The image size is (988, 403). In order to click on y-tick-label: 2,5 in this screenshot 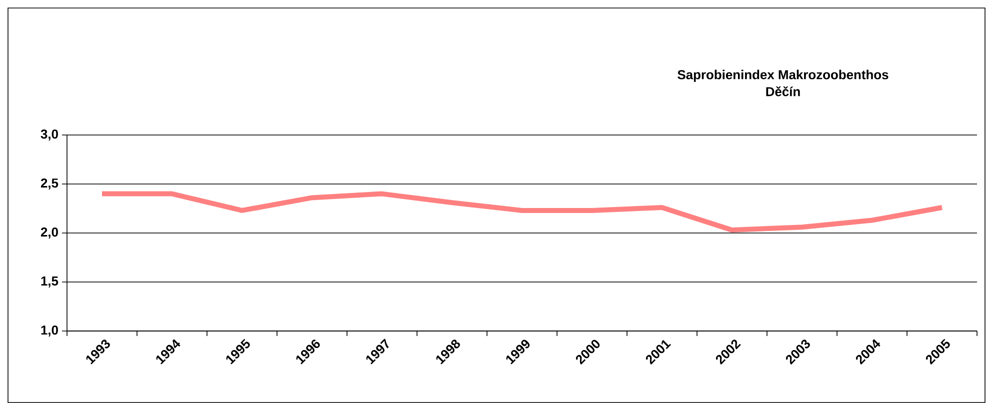, I will do `click(49, 184)`.